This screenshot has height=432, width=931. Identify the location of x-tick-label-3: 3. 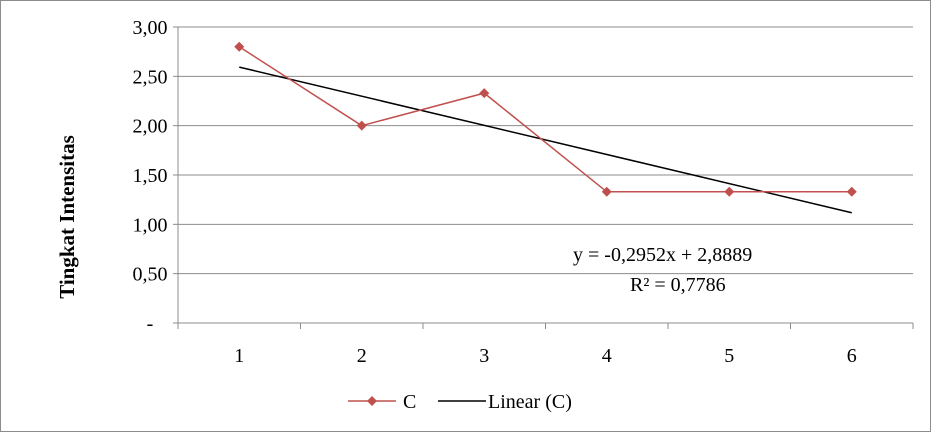
(484, 356).